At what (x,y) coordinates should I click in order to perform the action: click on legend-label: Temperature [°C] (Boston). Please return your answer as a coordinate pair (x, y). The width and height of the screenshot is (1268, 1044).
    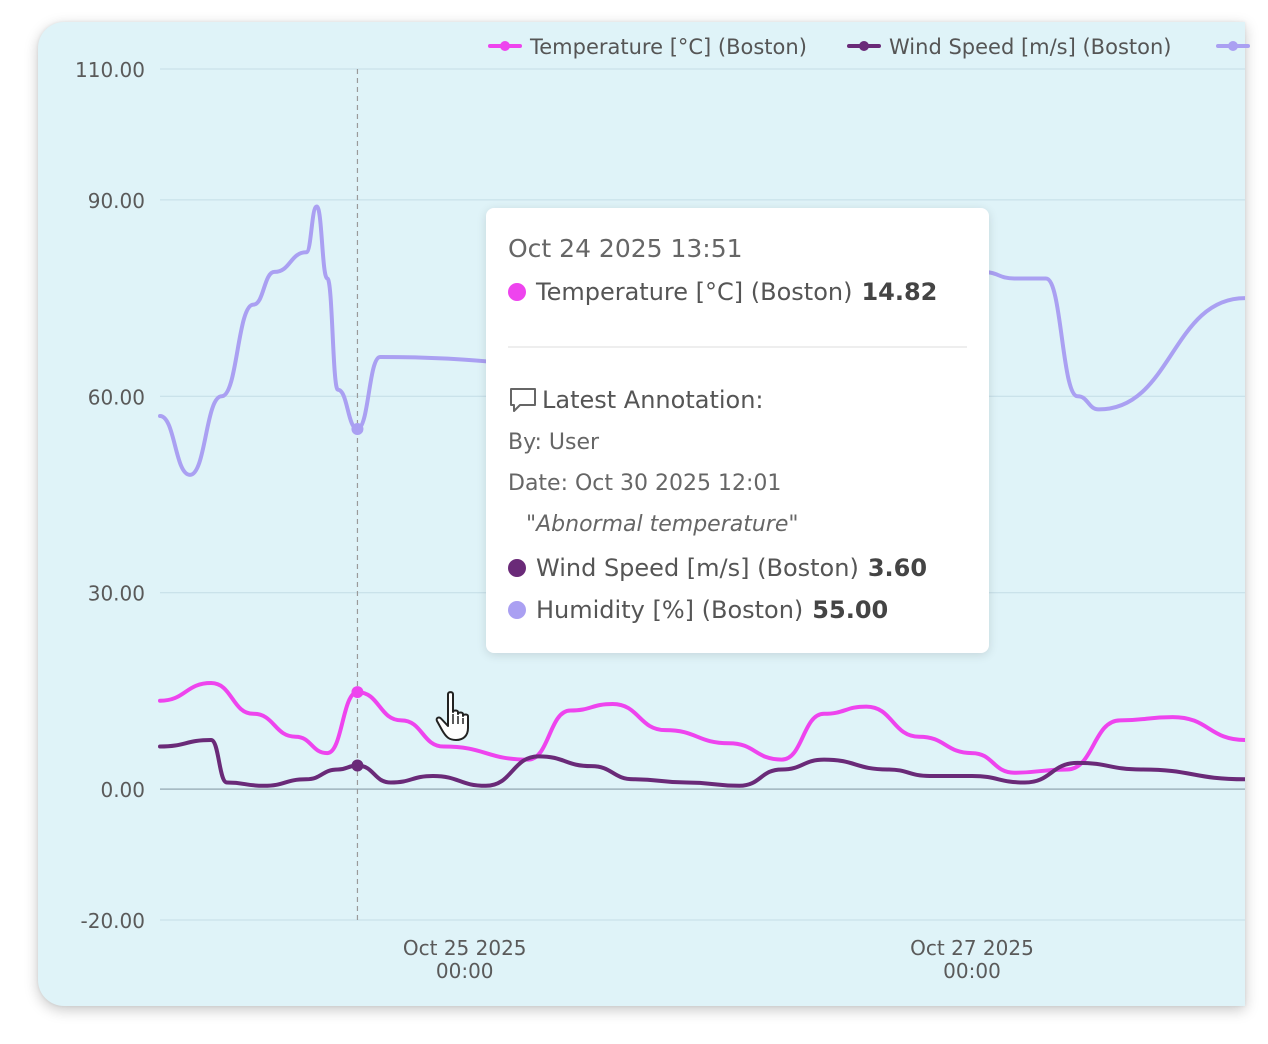
    Looking at the image, I should click on (668, 47).